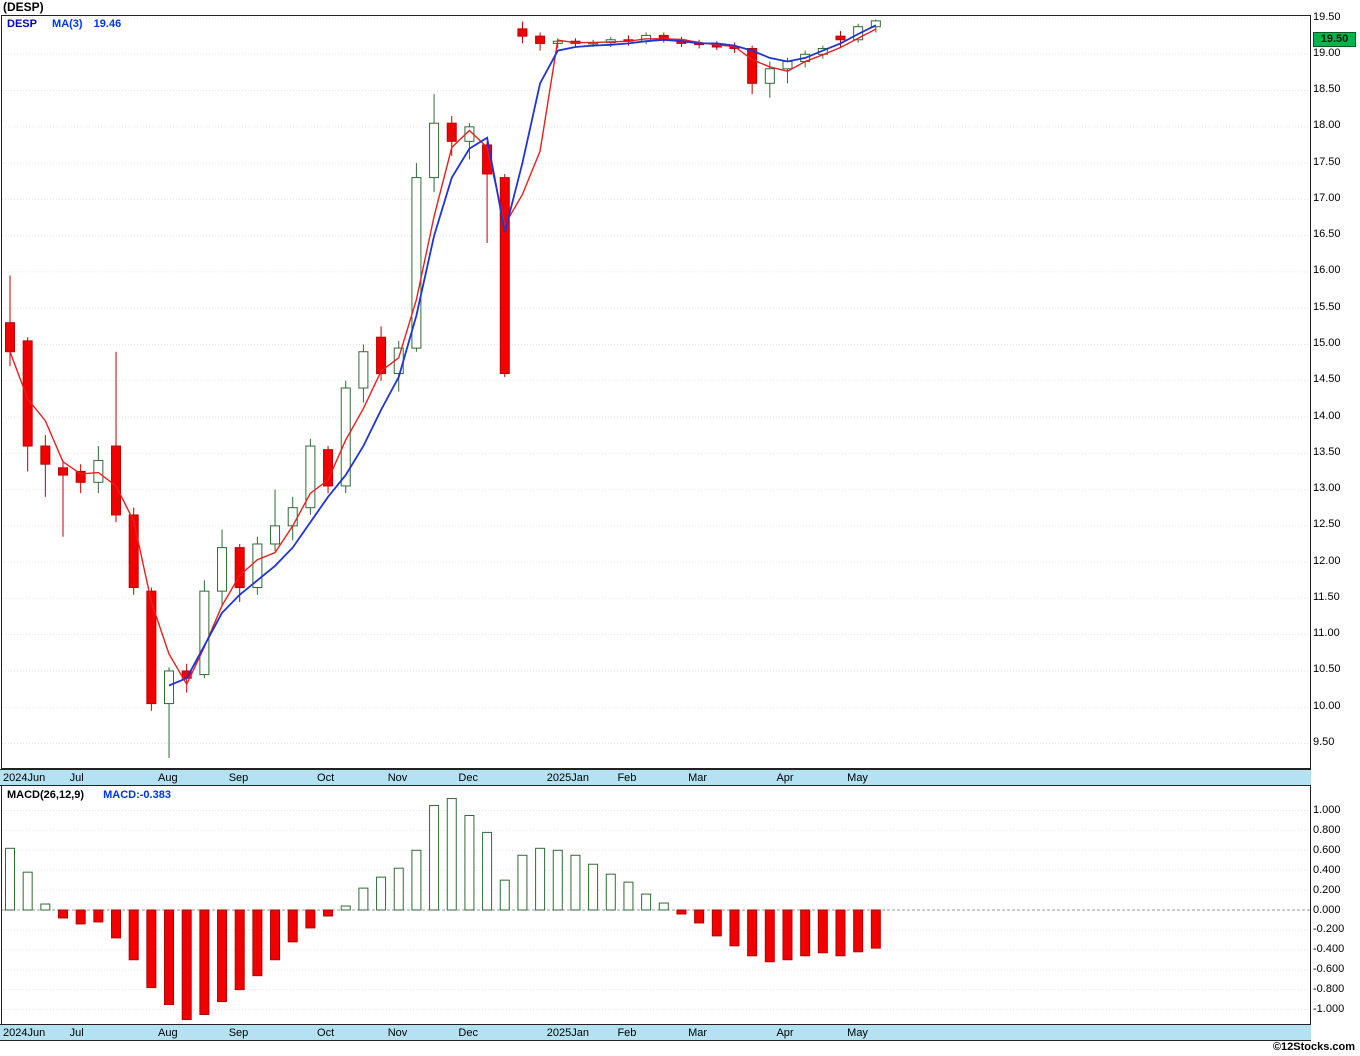  I want to click on price-tick-label: 16.50, so click(1327, 234).